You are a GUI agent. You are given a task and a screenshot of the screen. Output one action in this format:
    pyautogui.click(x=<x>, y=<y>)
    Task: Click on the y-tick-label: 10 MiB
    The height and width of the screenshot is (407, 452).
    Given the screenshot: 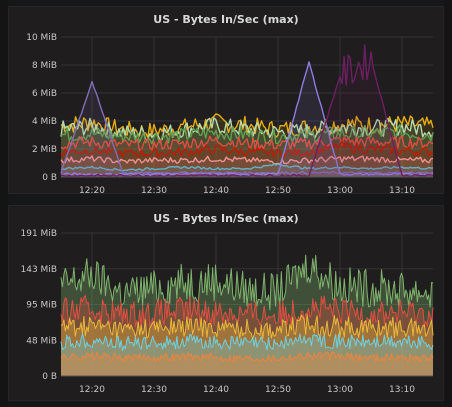 What is the action you would take?
    pyautogui.click(x=41, y=38)
    